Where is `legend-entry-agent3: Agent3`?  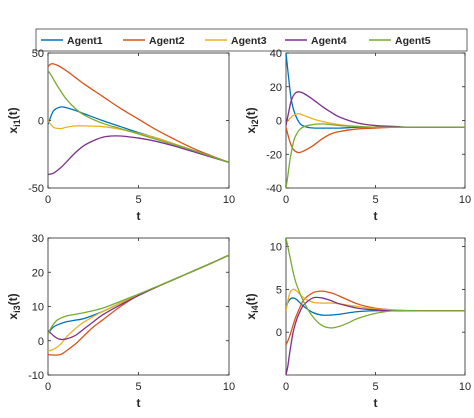
legend-entry-agent3: Agent3 is located at coordinates (236, 41).